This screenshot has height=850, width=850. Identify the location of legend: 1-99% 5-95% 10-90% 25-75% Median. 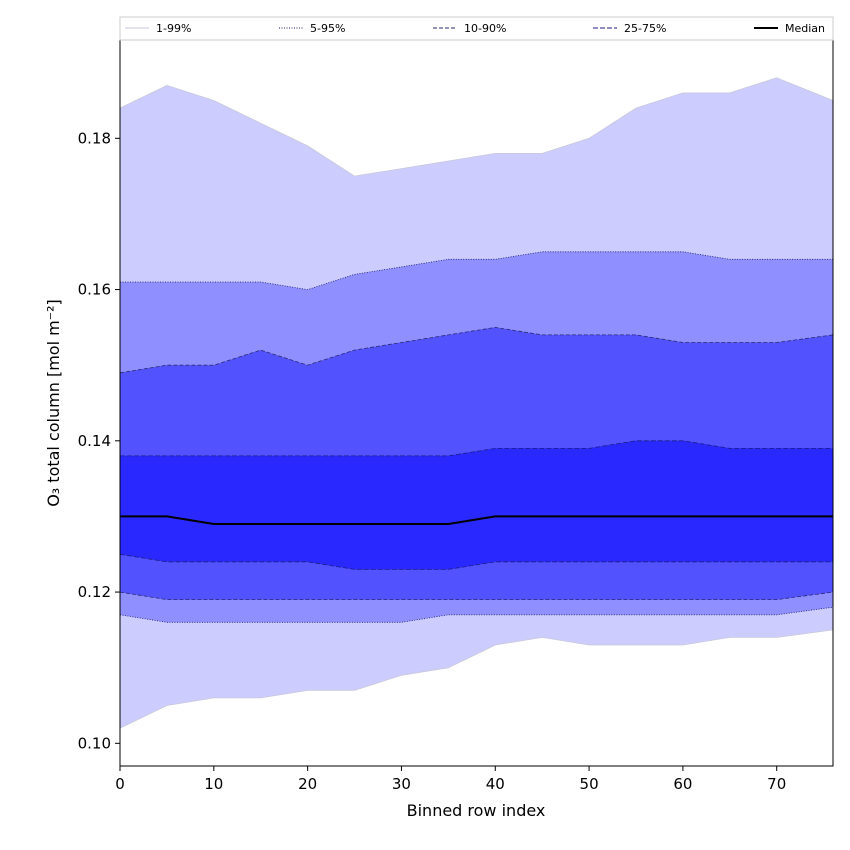
(476, 28).